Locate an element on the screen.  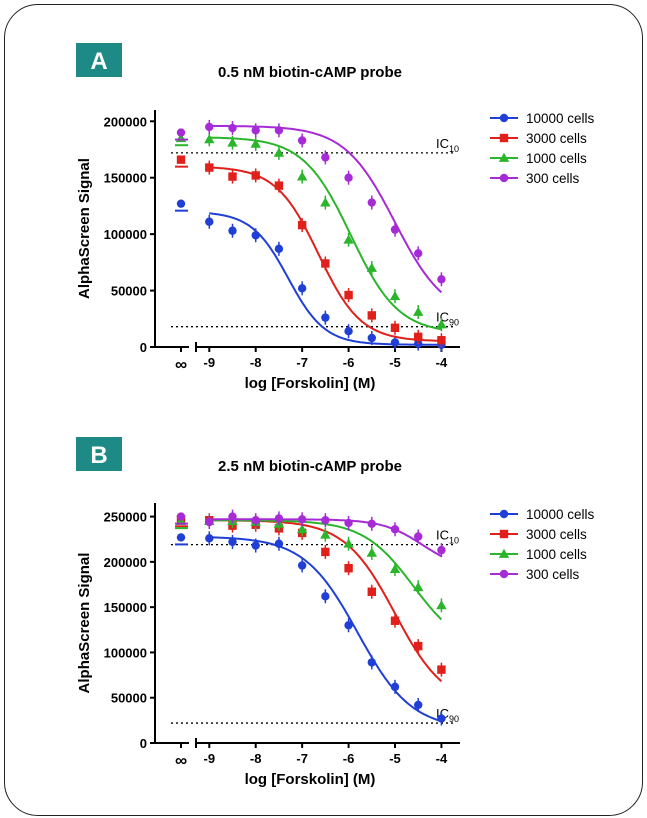
legend-entry: 1000 cells is located at coordinates (538, 554).